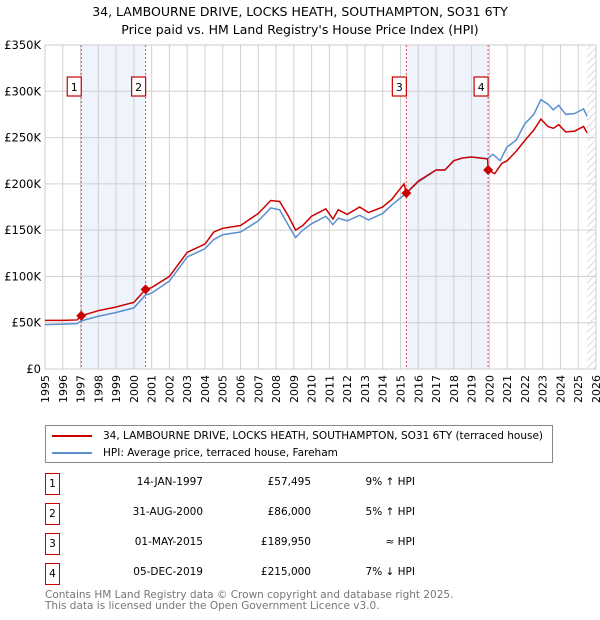 This screenshot has width=600, height=620. Describe the element at coordinates (22, 184) in the screenshot. I see `y-tick-label: £200K` at that location.